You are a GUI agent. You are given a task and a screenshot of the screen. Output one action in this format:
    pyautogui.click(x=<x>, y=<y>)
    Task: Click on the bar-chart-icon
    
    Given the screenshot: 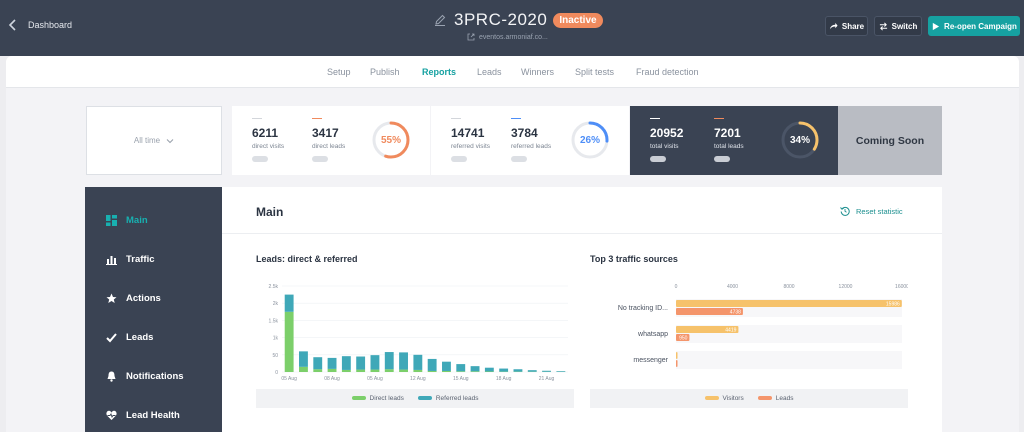 What is the action you would take?
    pyautogui.click(x=111, y=259)
    